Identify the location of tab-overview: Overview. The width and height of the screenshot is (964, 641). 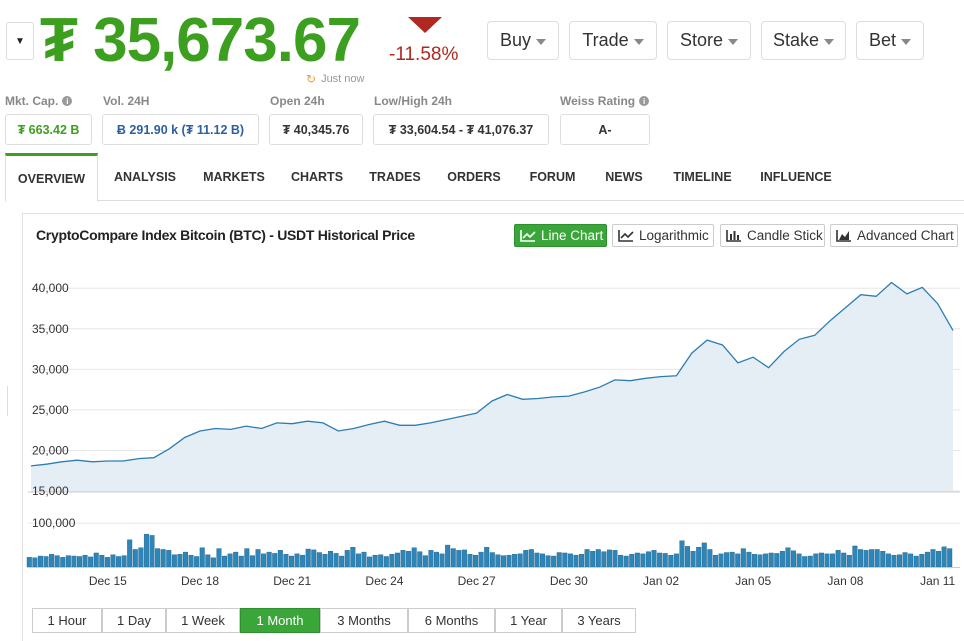
(51, 177).